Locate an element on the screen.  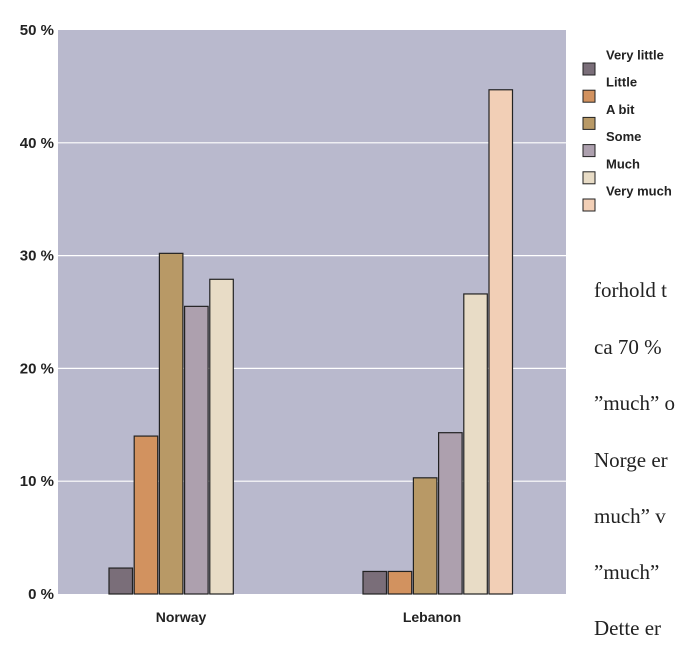
bar-norway-much is located at coordinates (221, 436).